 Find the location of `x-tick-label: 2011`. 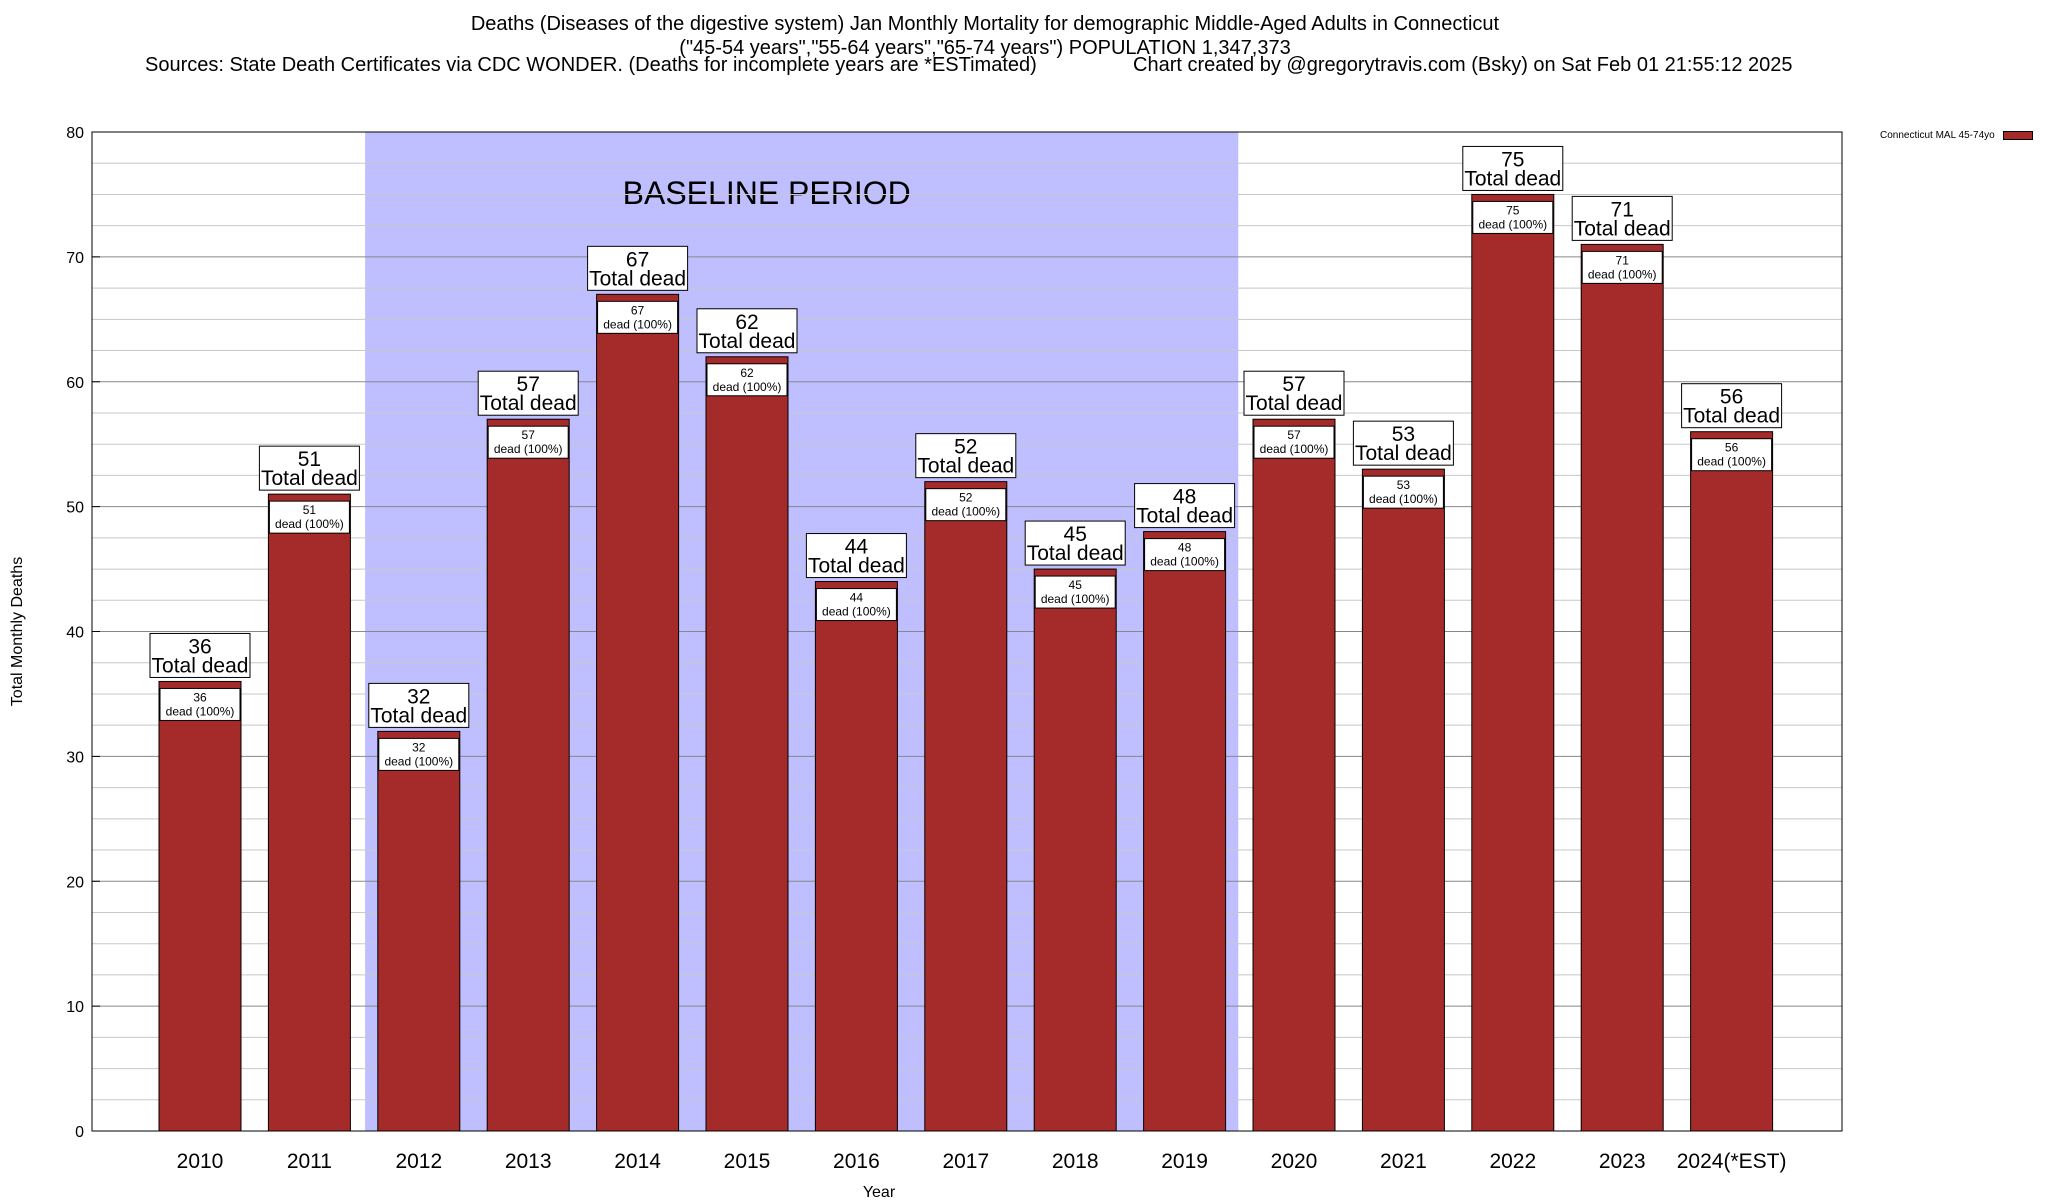

x-tick-label: 2011 is located at coordinates (309, 1161).